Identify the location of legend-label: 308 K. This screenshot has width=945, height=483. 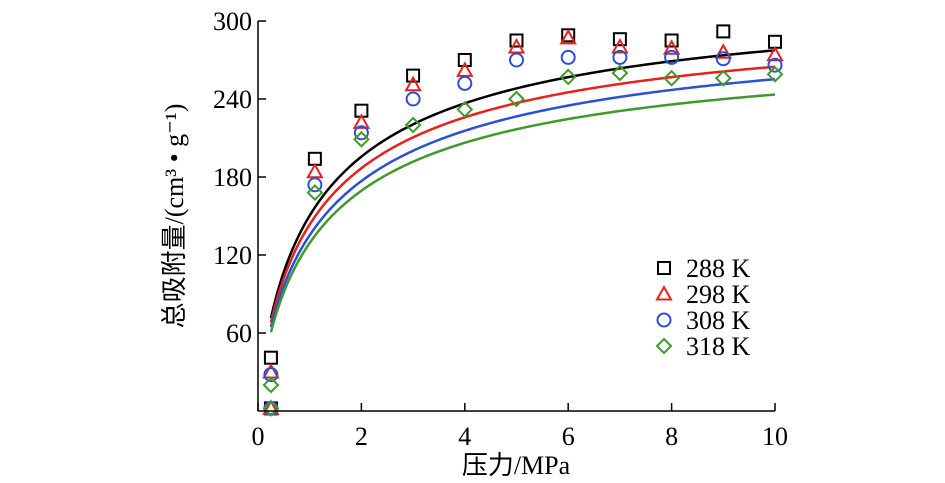
(718, 320).